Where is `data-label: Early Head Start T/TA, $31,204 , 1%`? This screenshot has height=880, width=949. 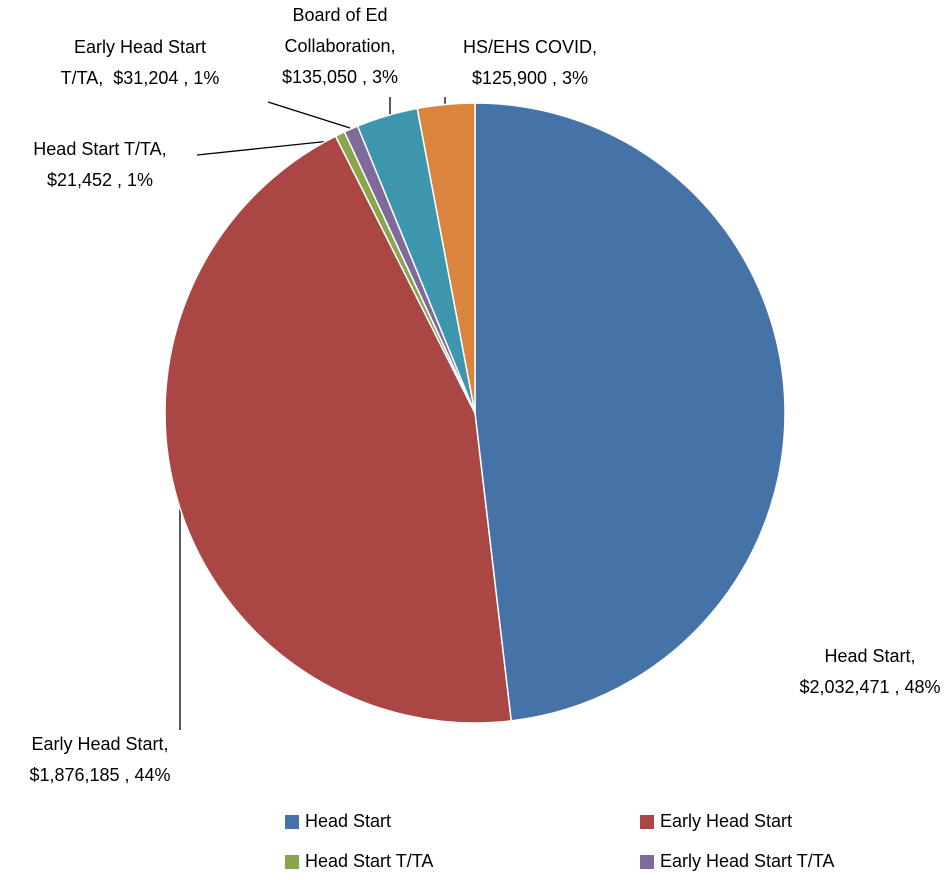
data-label: Early Head Start T/TA, $31,204 , 1% is located at coordinates (140, 62).